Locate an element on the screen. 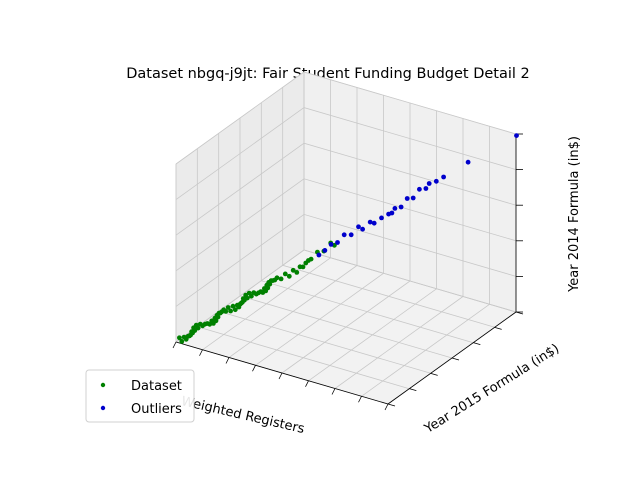 The image size is (640, 480). legend-frame is located at coordinates (140, 396).